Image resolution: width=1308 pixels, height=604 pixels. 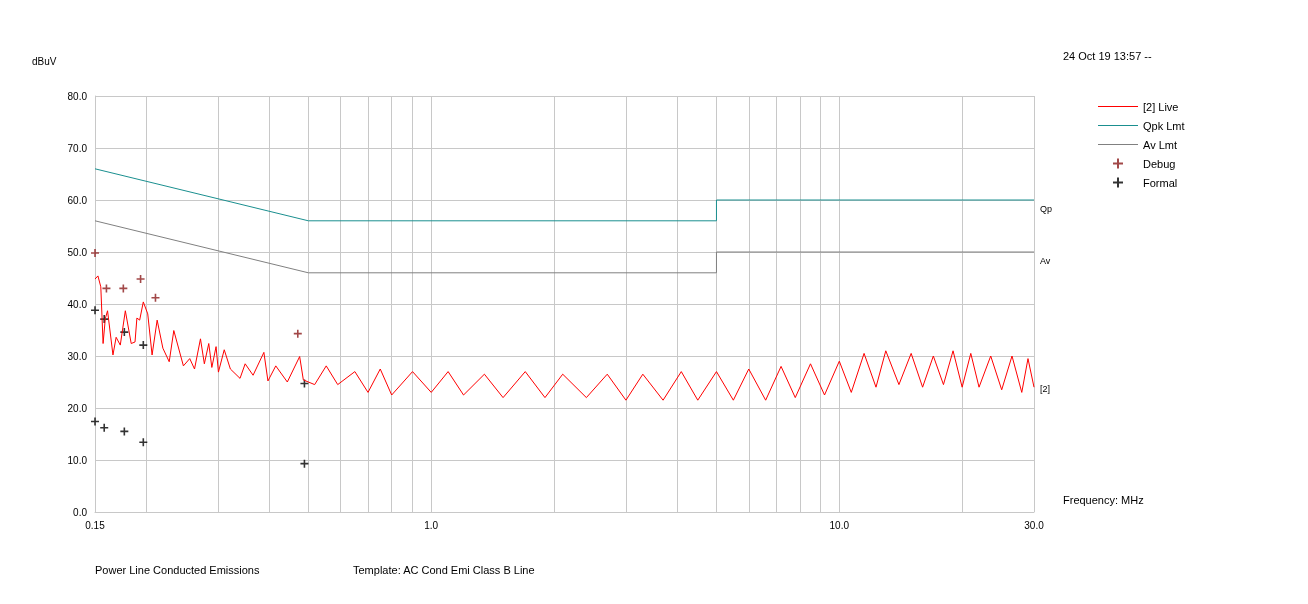 I want to click on legend-label: Debug, so click(x=1159, y=163).